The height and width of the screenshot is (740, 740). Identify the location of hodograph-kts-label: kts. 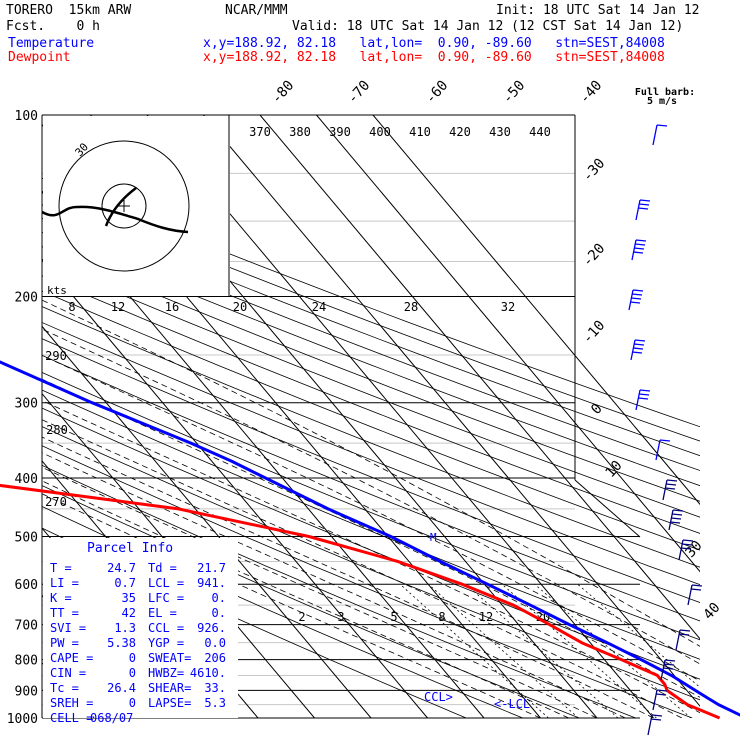
(57, 290).